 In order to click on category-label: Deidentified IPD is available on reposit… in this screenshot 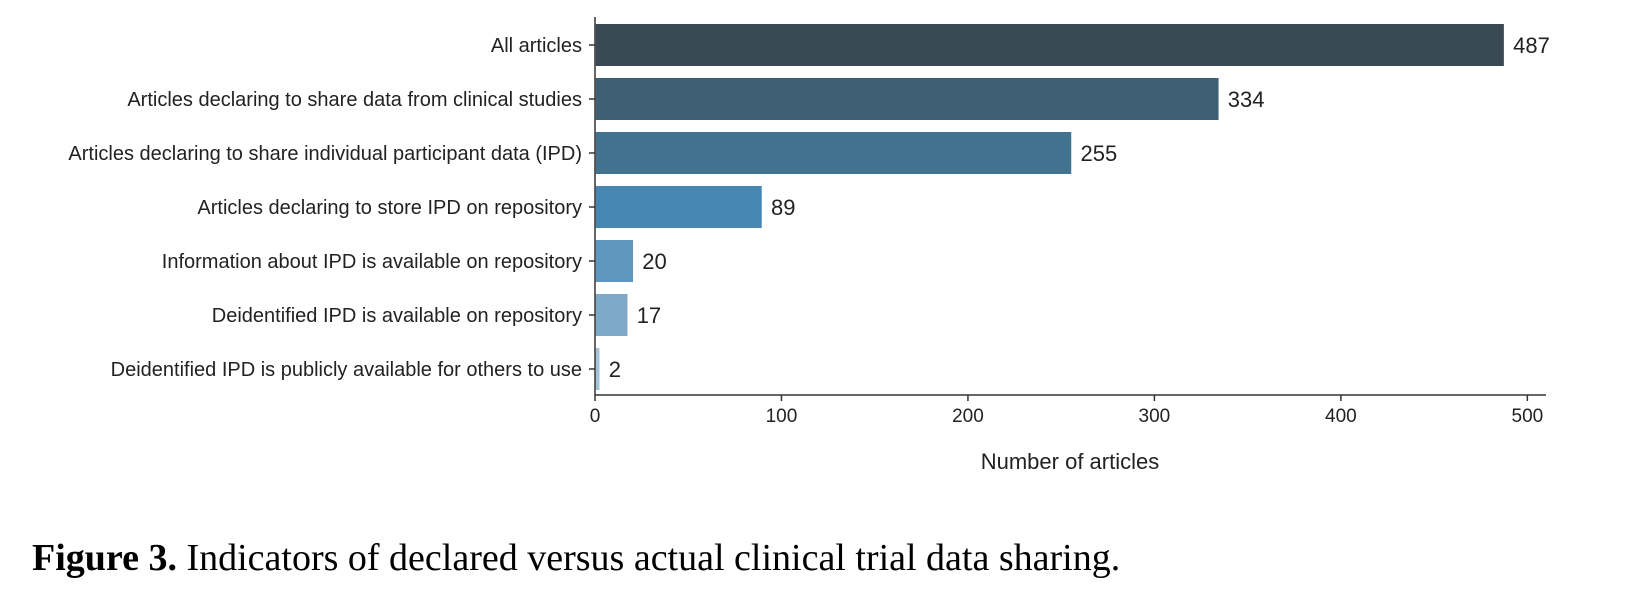, I will do `click(397, 316)`.